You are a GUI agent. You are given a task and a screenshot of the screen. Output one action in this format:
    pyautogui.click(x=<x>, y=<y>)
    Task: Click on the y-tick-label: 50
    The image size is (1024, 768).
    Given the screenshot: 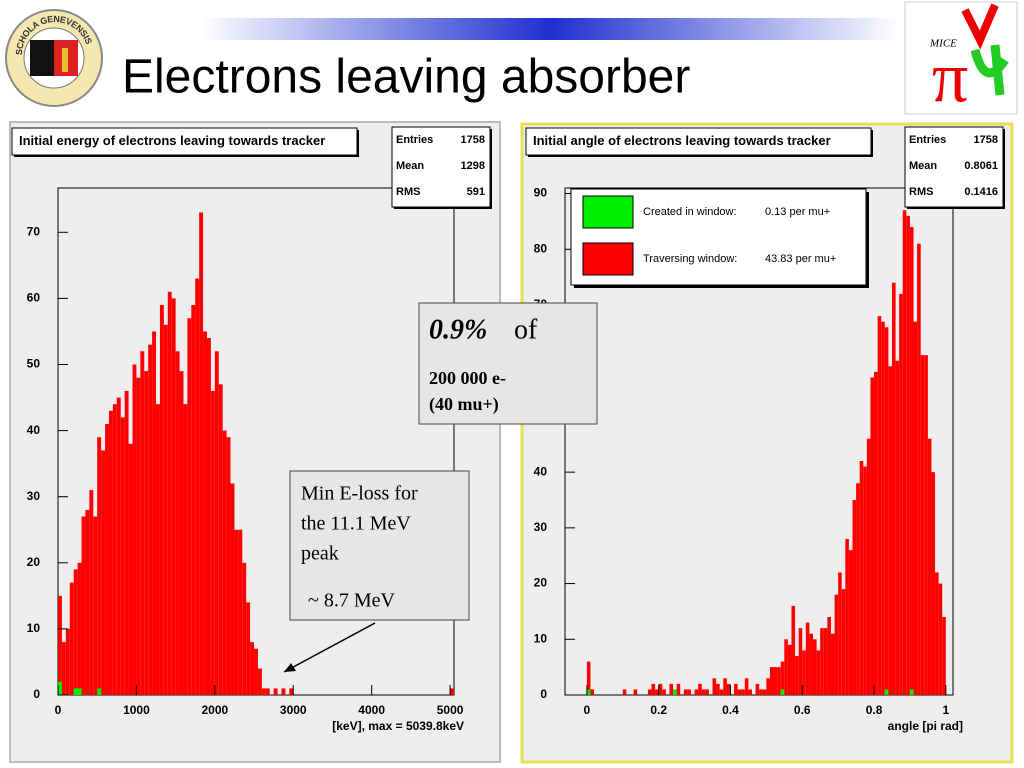 What is the action you would take?
    pyautogui.click(x=34, y=364)
    